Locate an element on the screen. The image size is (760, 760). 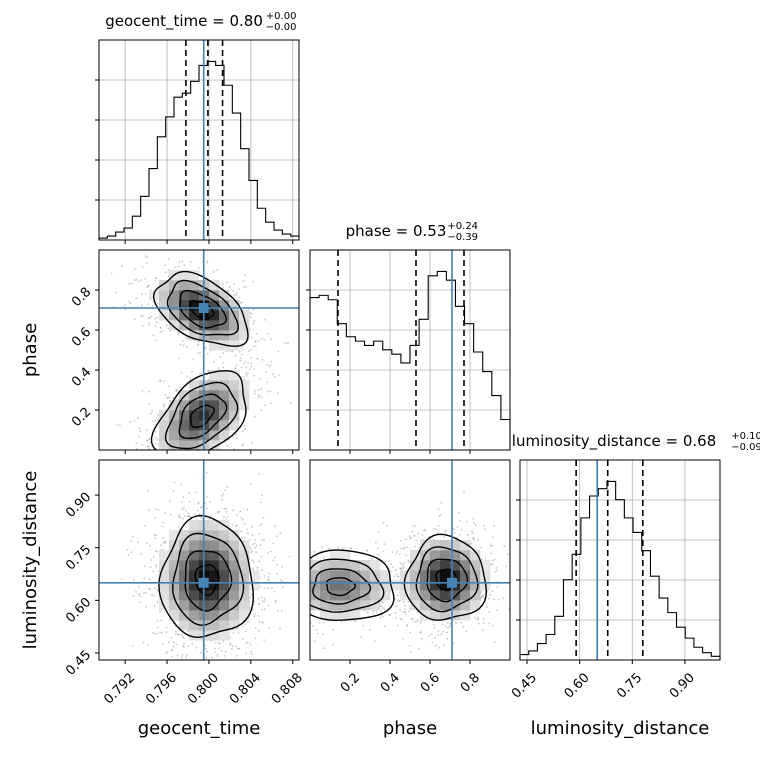
hist-luminosity_distance-title-group: luminosity_distance = 0.68 +0.10−0.09 is located at coordinates (636, 442).